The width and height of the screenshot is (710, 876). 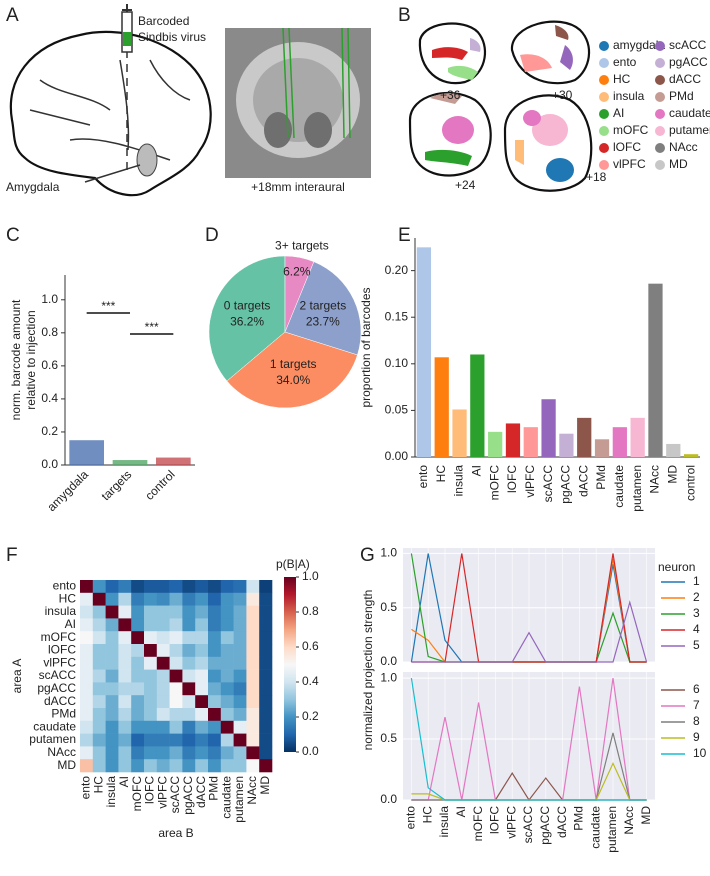 I want to click on legend-label: pgACC, so click(x=688, y=62).